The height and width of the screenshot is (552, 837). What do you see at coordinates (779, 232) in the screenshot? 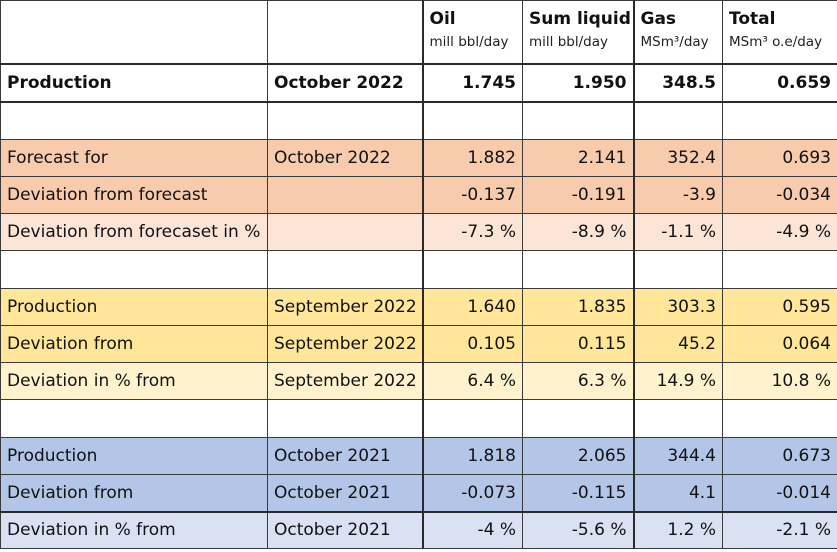
I see `cell-total: -4.9 %` at bounding box center [779, 232].